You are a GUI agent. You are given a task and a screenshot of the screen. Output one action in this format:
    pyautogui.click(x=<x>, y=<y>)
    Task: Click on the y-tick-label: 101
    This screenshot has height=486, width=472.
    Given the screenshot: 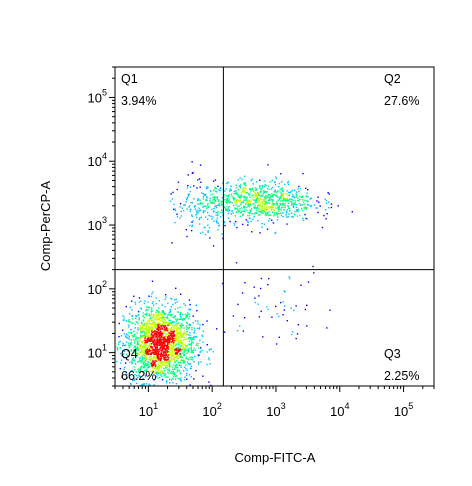 What is the action you would take?
    pyautogui.click(x=97, y=352)
    